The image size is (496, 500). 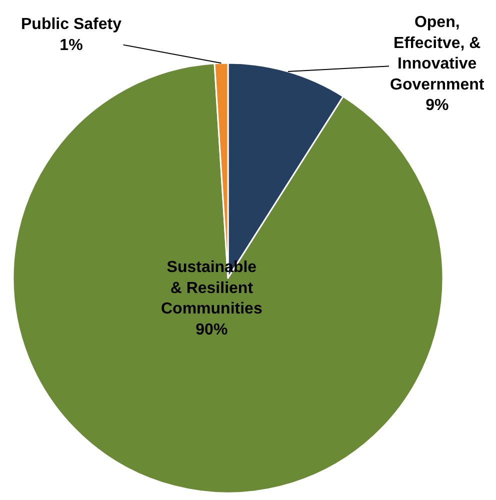 What do you see at coordinates (212, 329) in the screenshot?
I see `data-label: 90%` at bounding box center [212, 329].